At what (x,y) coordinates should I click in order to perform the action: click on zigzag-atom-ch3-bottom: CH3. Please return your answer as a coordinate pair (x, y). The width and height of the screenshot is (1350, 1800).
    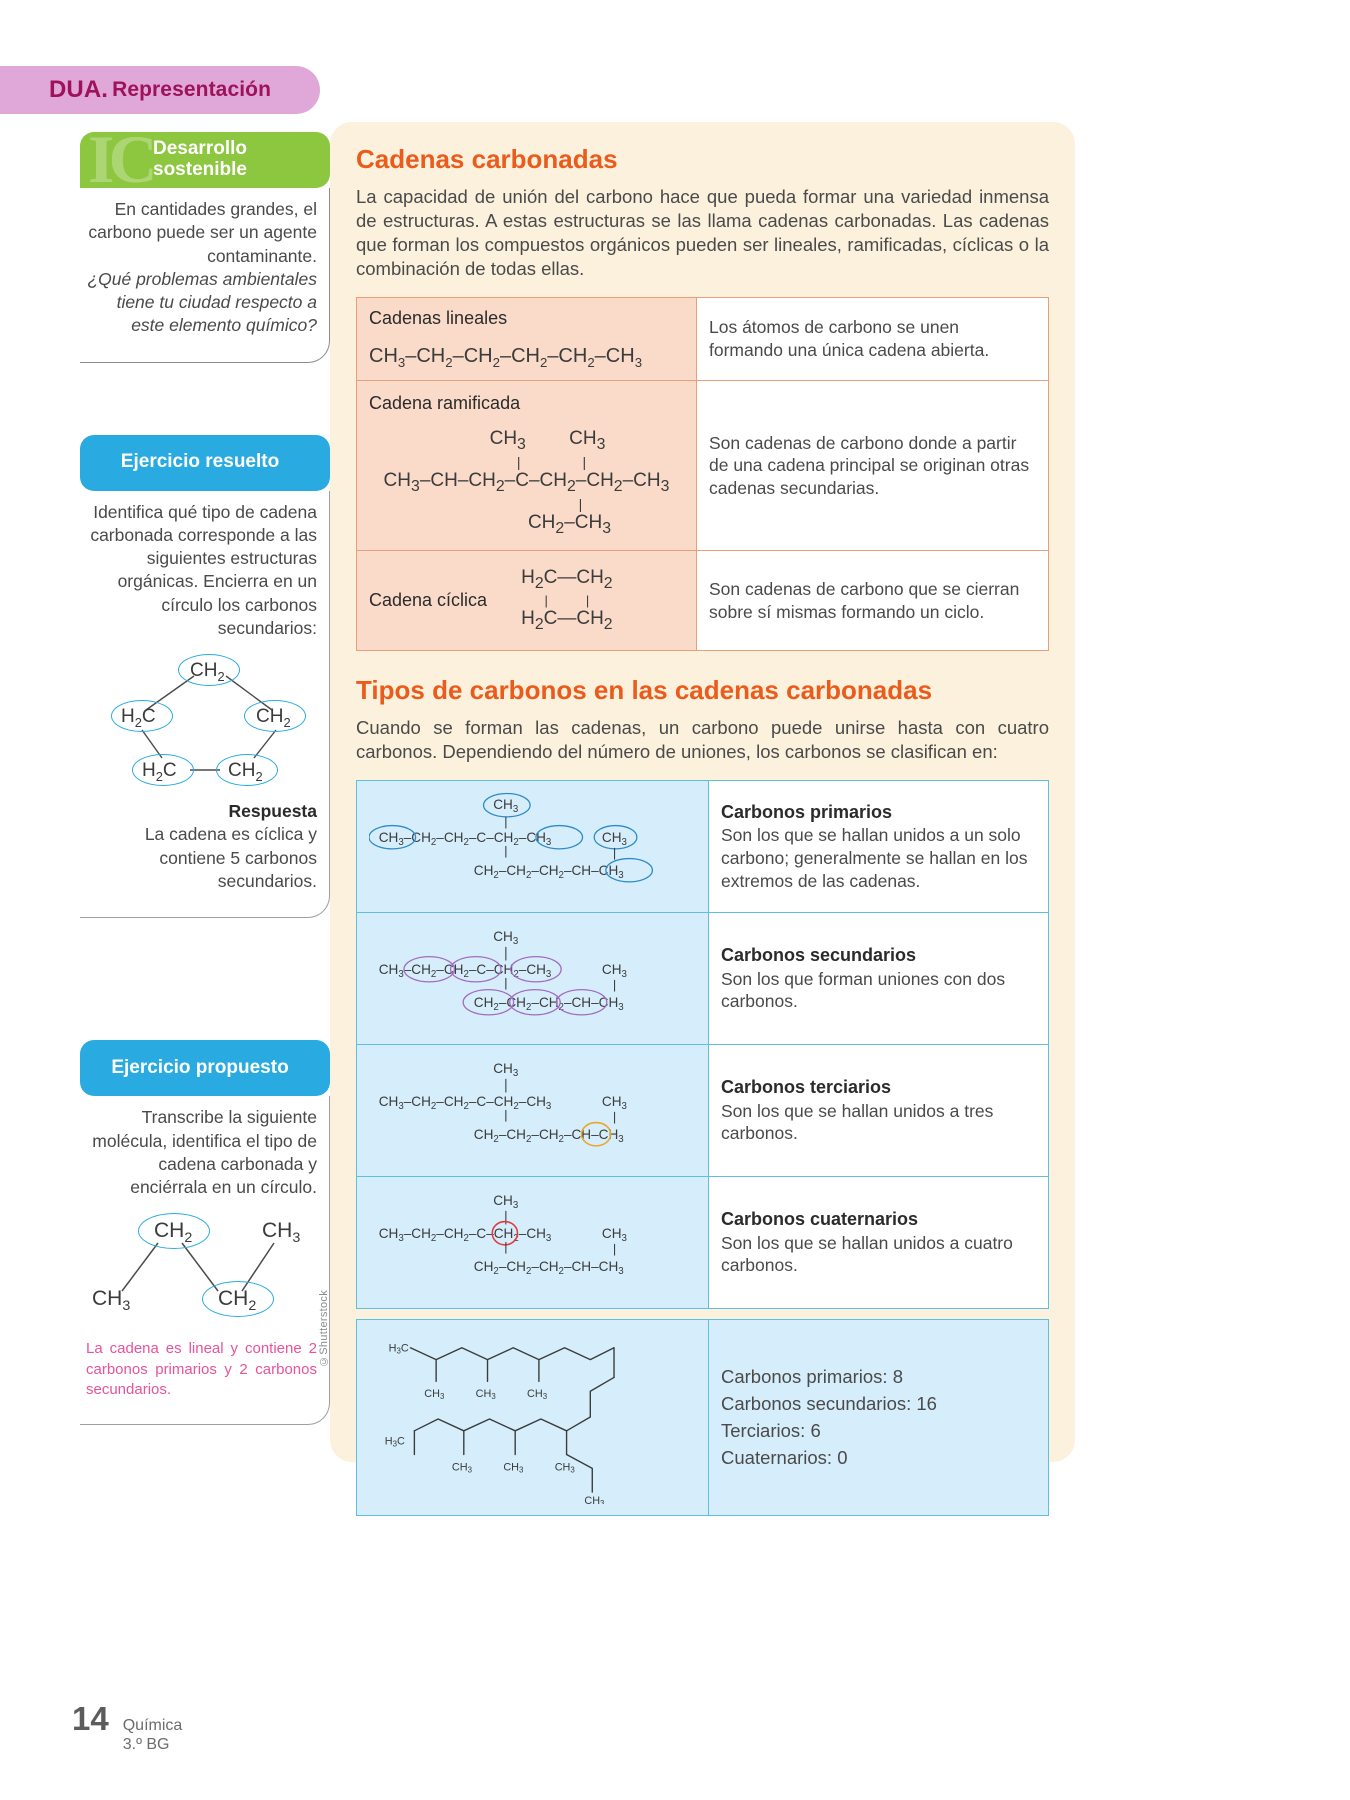
    Looking at the image, I should click on (111, 1301).